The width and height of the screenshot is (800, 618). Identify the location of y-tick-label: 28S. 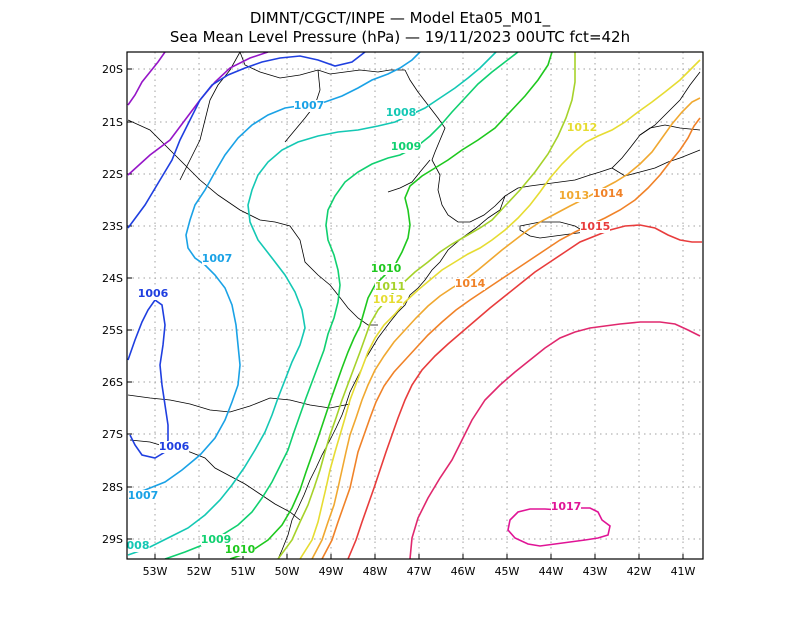
(112, 487).